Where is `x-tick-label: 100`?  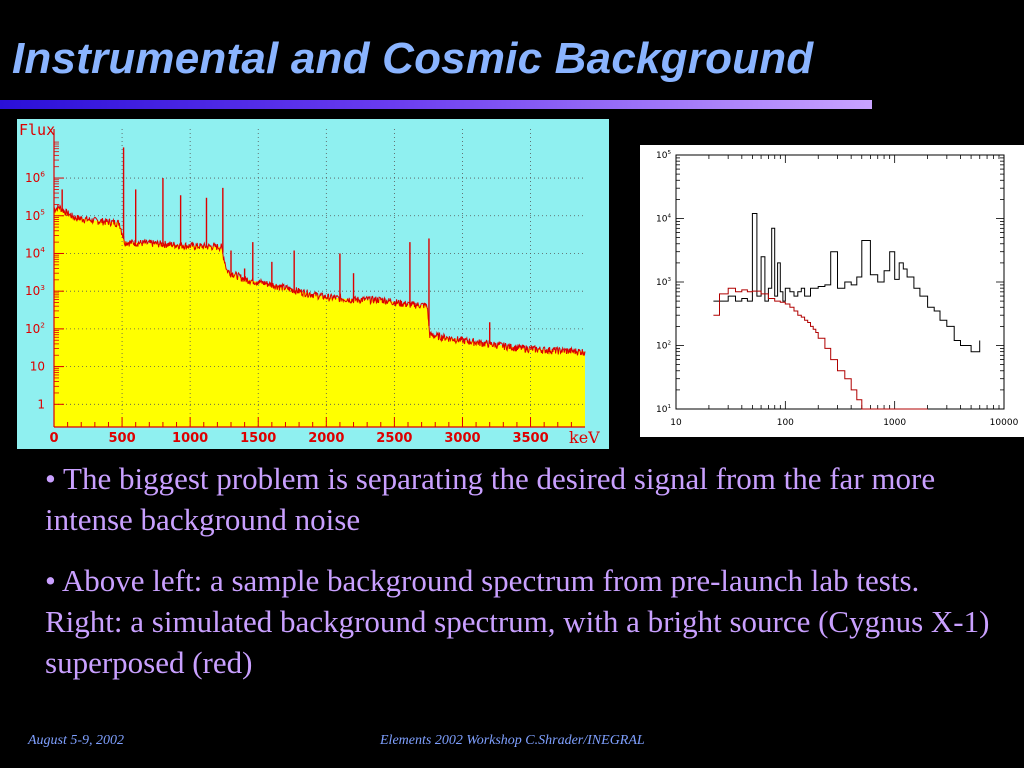 x-tick-label: 100 is located at coordinates (785, 423).